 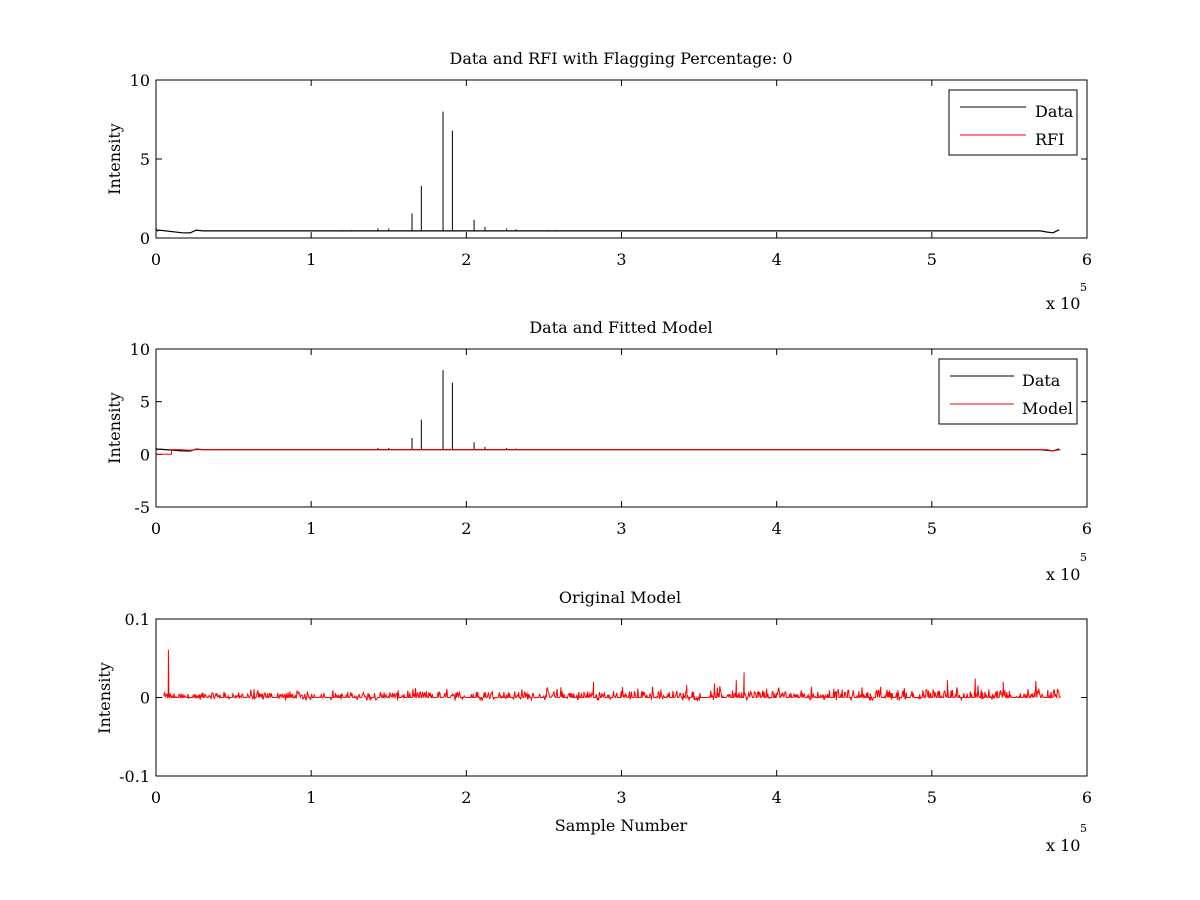 I want to click on panel-2-x-multiplier: x 10, so click(x=1063, y=574).